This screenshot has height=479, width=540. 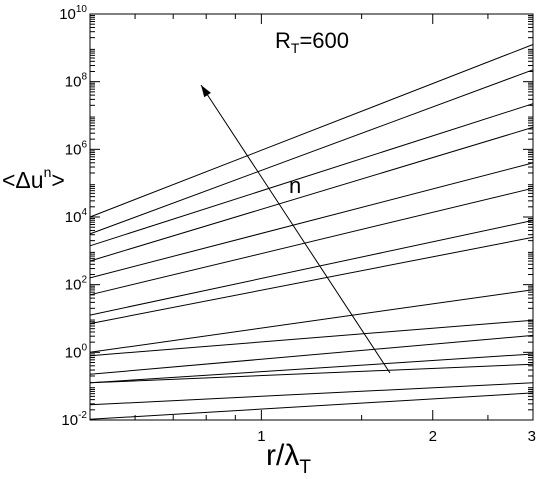 I want to click on y-tick-label-5: 10⁸, so click(x=76, y=81).